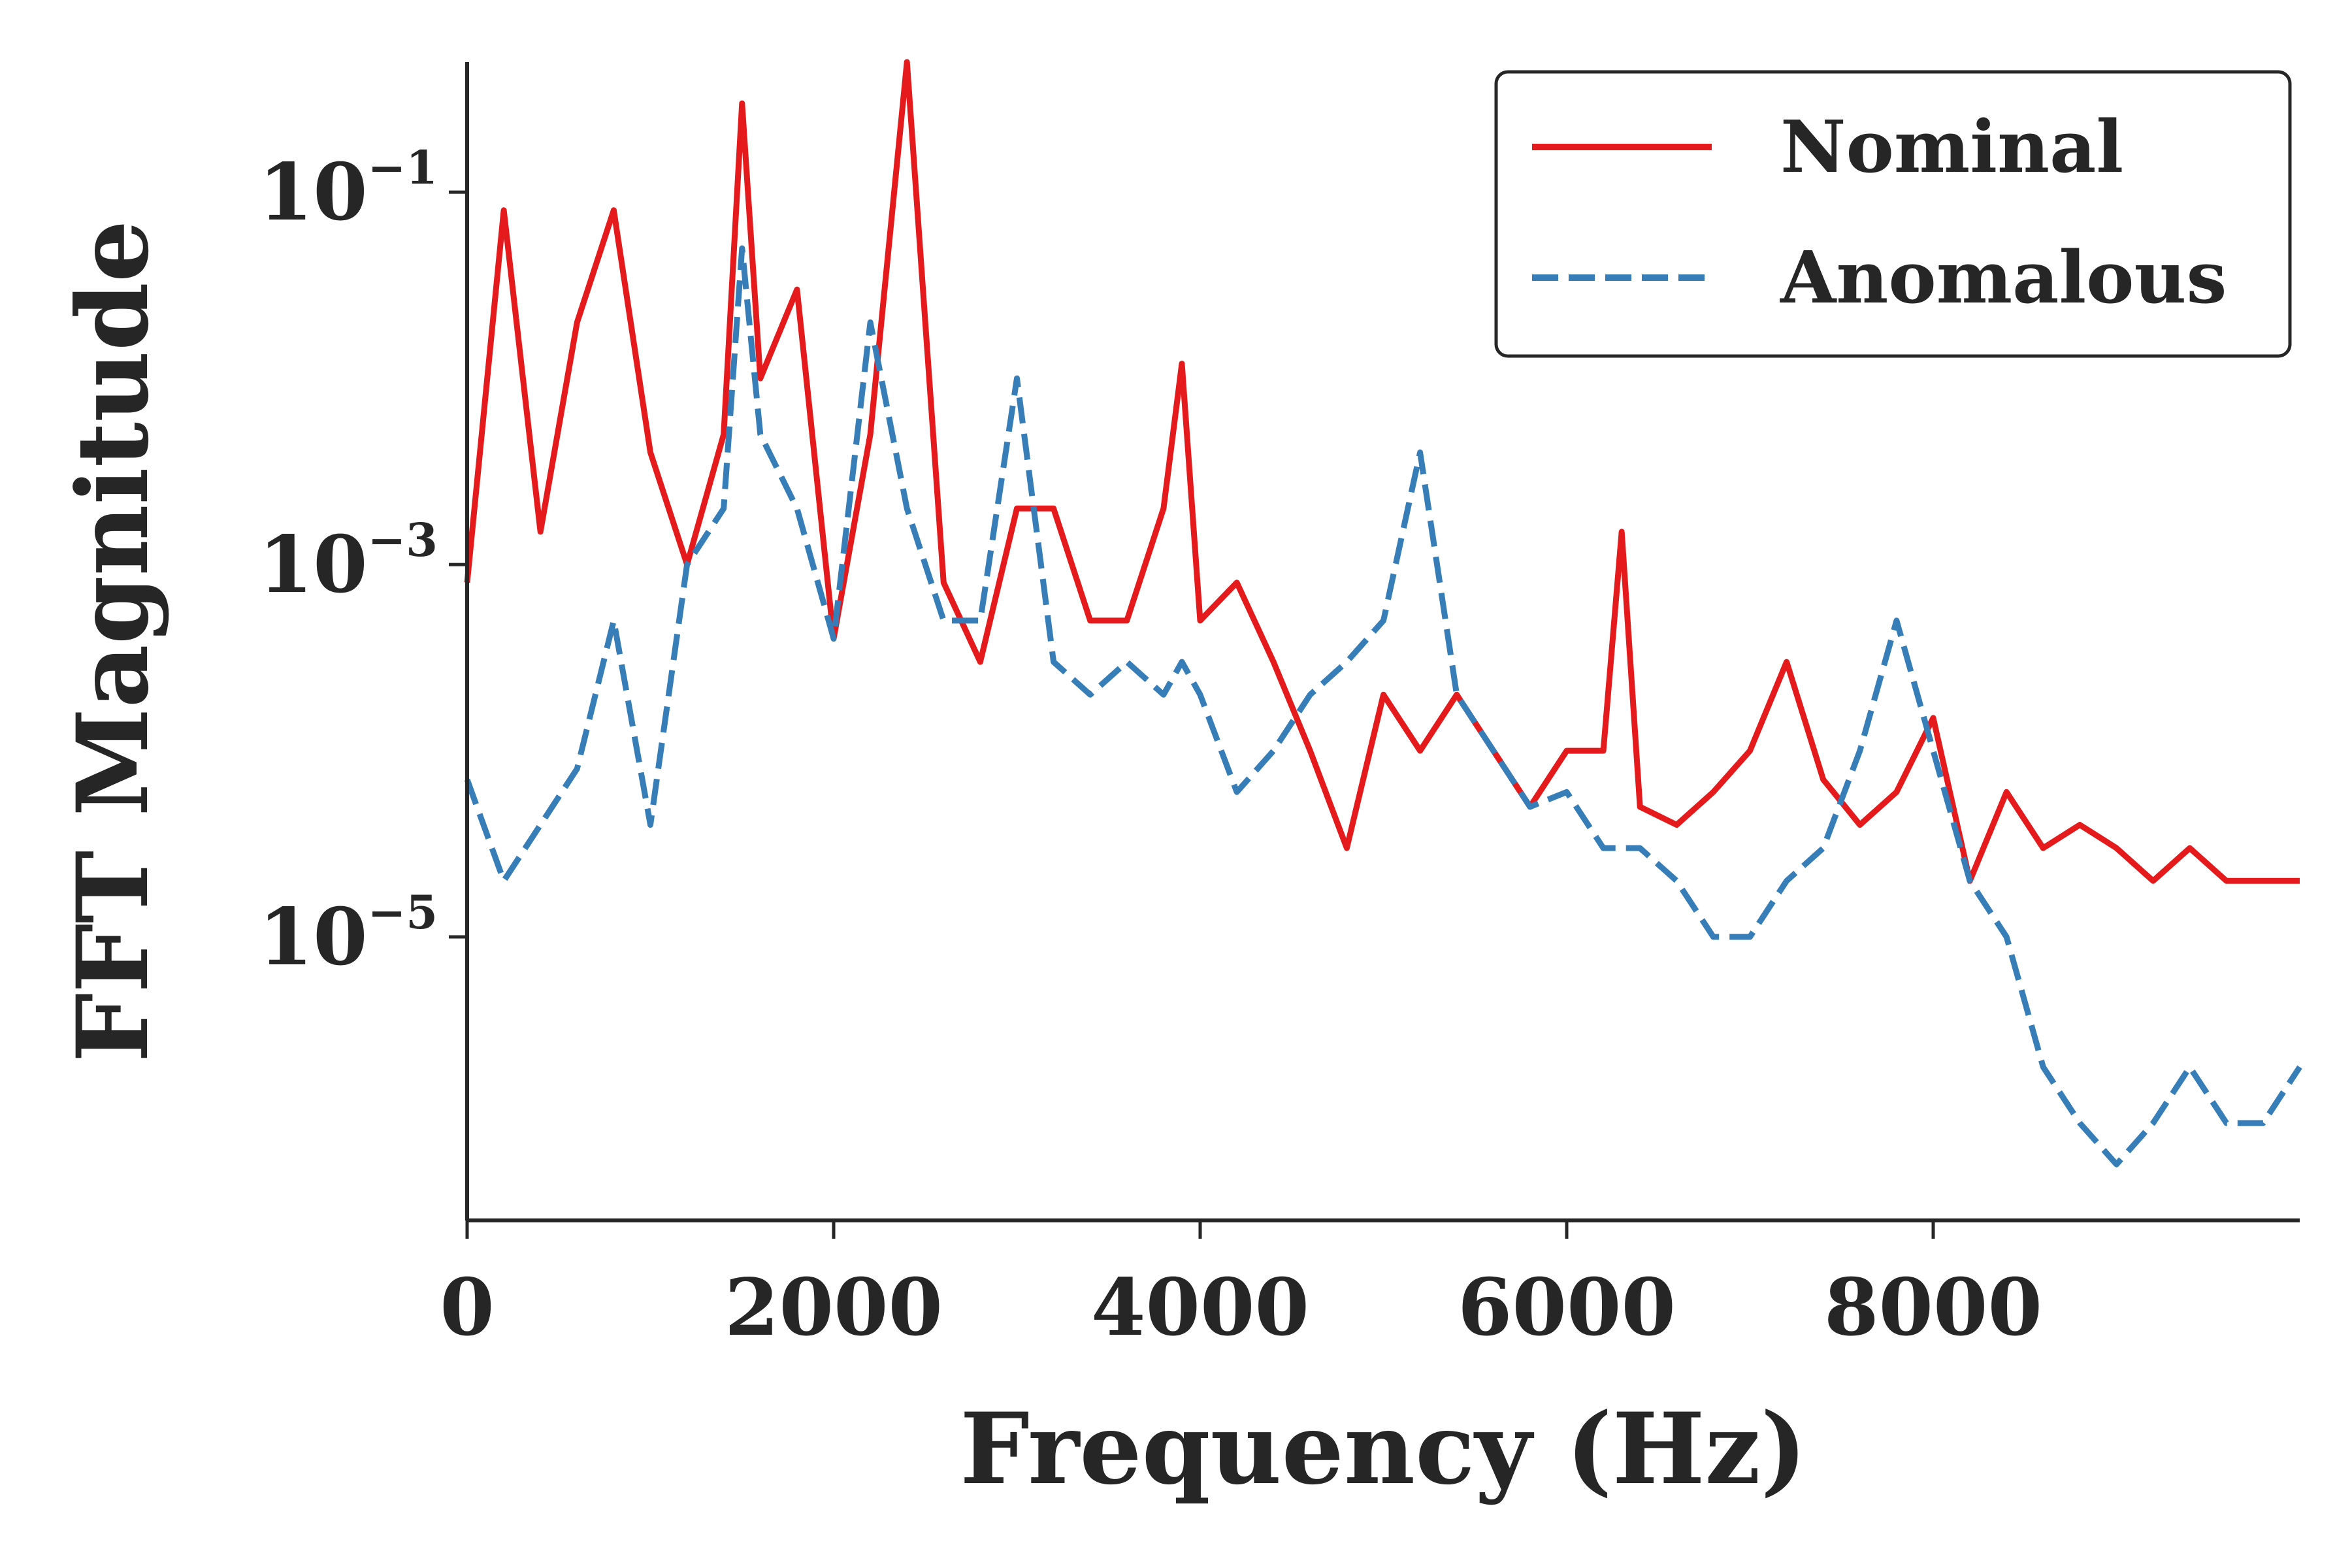 Image resolution: width=2352 pixels, height=1568 pixels. Describe the element at coordinates (2003, 277) in the screenshot. I see `legend-label-anomalous: Anomalous` at that location.